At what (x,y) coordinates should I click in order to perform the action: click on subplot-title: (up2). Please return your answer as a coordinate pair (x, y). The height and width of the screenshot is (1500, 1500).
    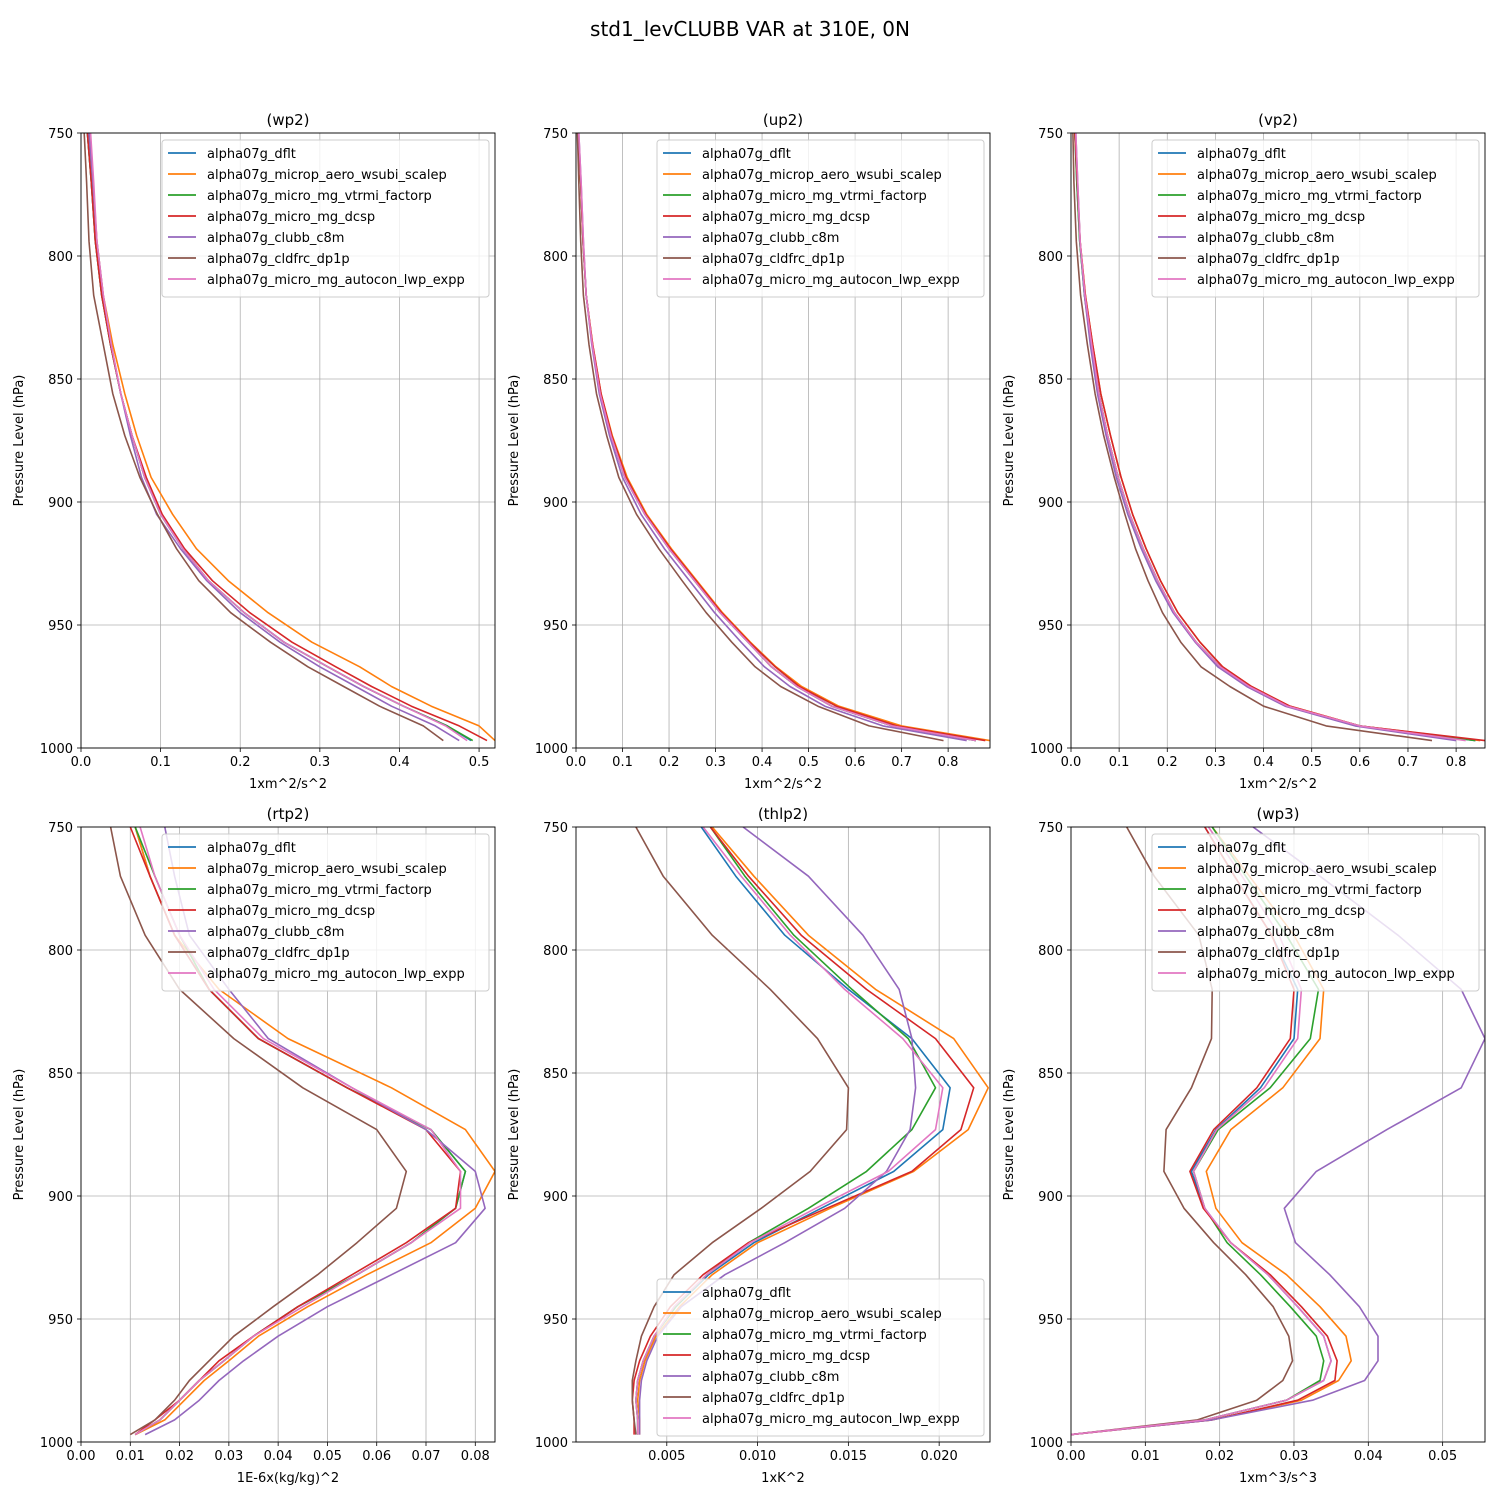
    Looking at the image, I should click on (783, 120).